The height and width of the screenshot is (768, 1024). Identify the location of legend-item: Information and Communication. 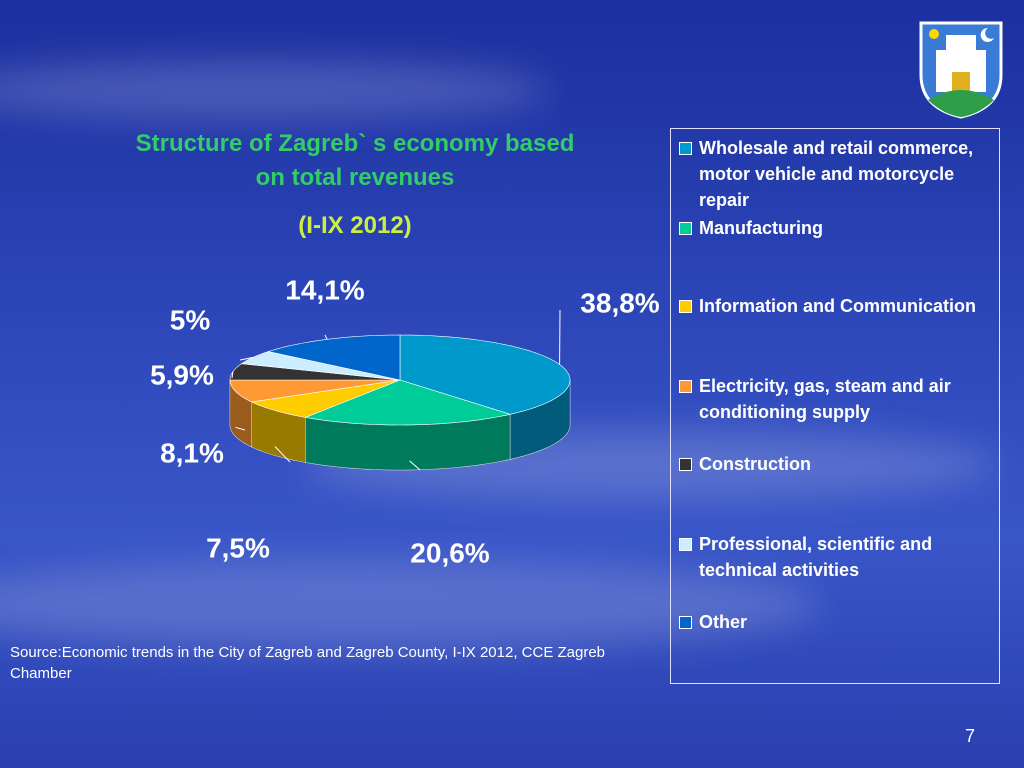
(839, 306).